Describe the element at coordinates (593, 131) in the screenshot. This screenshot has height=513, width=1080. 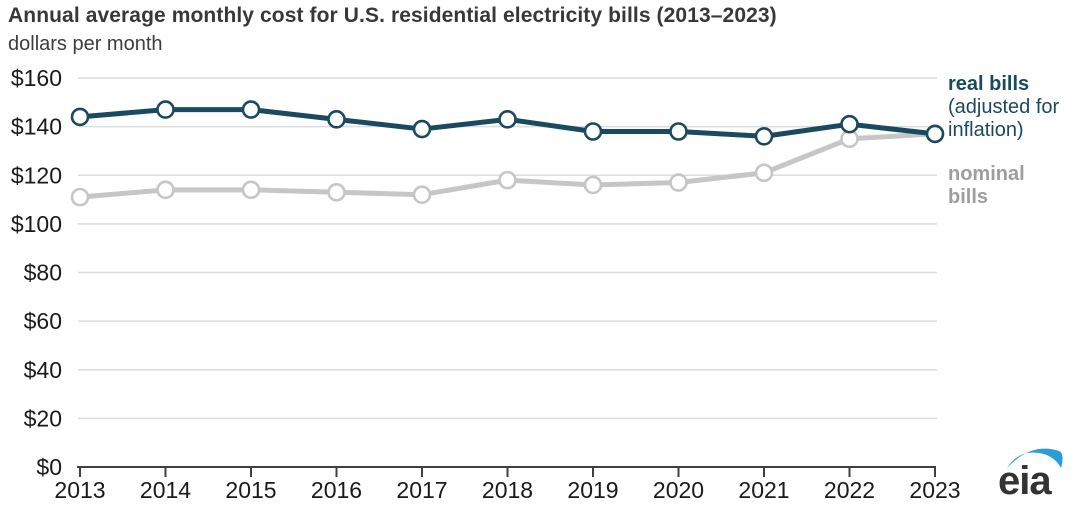
I see `real-bills-marker-2019` at that location.